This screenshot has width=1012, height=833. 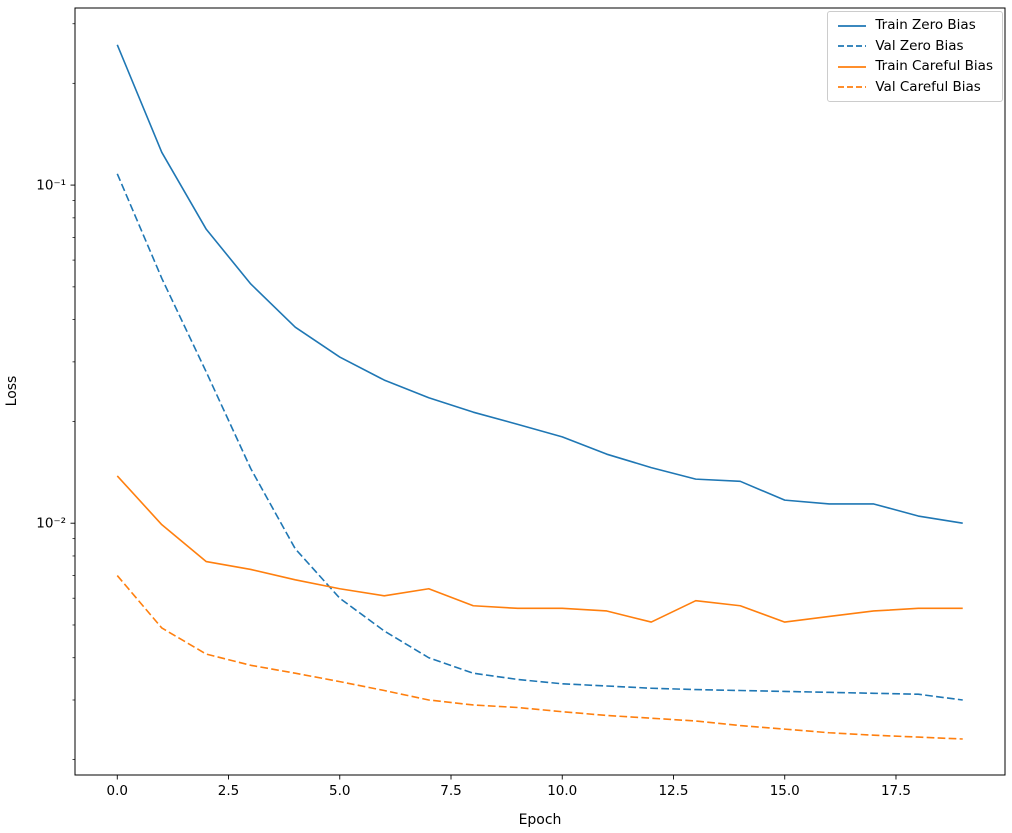 I want to click on legend-label: Train Careful Bias, so click(x=934, y=66).